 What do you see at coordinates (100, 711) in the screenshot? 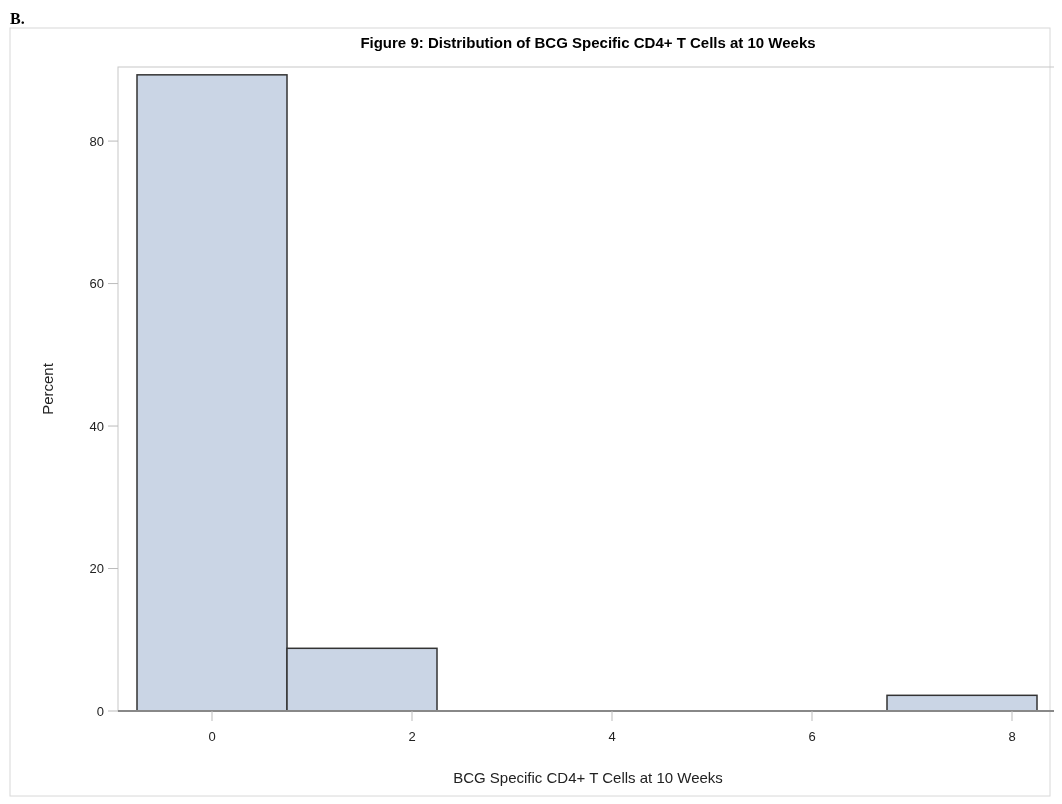
I see `y-tick-label: 0` at bounding box center [100, 711].